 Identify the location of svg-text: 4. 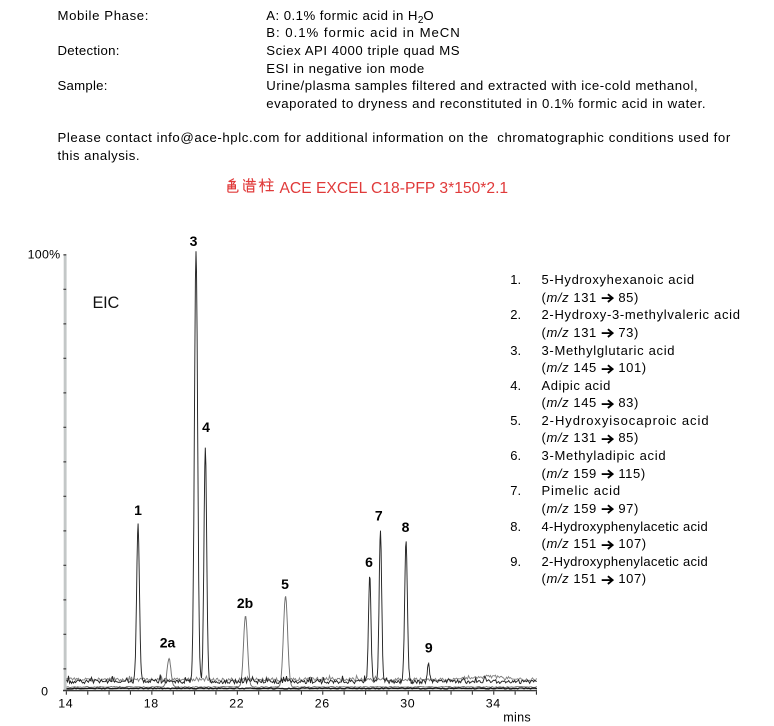
(206, 427).